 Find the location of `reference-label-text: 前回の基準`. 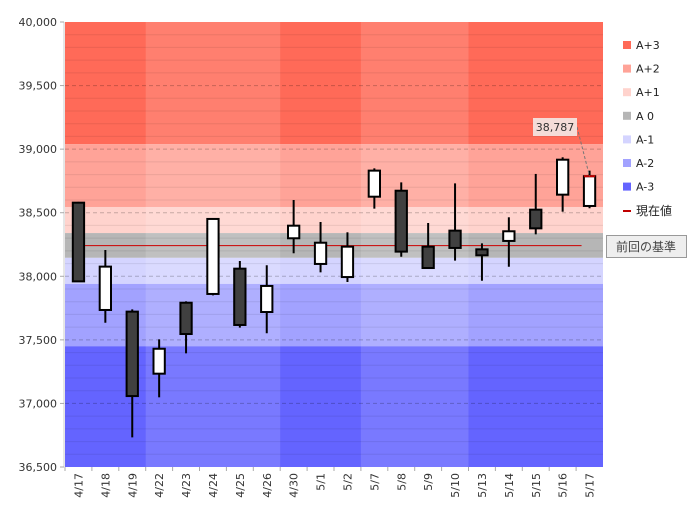

reference-label-text: 前回の基準 is located at coordinates (646, 246).